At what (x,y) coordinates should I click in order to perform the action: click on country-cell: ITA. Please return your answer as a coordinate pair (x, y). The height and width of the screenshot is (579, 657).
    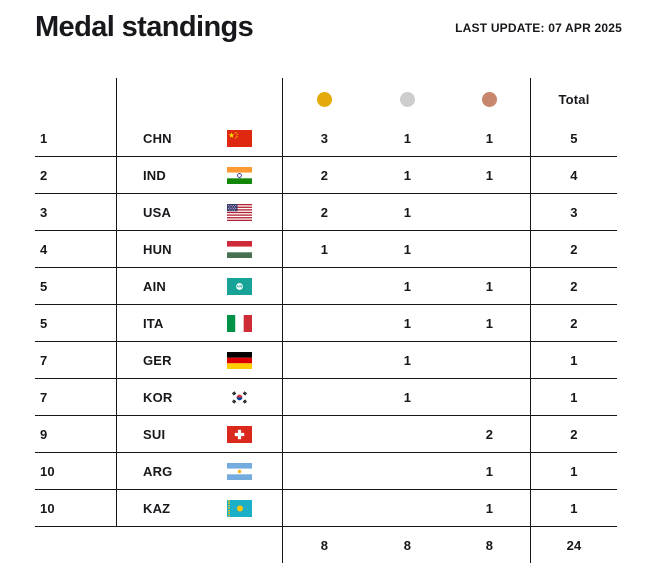
    Looking at the image, I should click on (200, 323).